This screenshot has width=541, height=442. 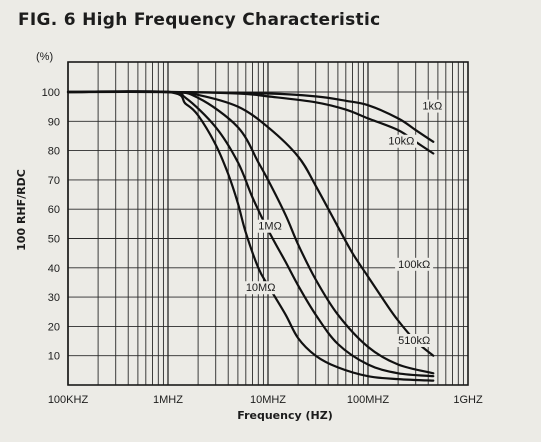 What do you see at coordinates (54, 327) in the screenshot?
I see `y-tick-label: 20` at bounding box center [54, 327].